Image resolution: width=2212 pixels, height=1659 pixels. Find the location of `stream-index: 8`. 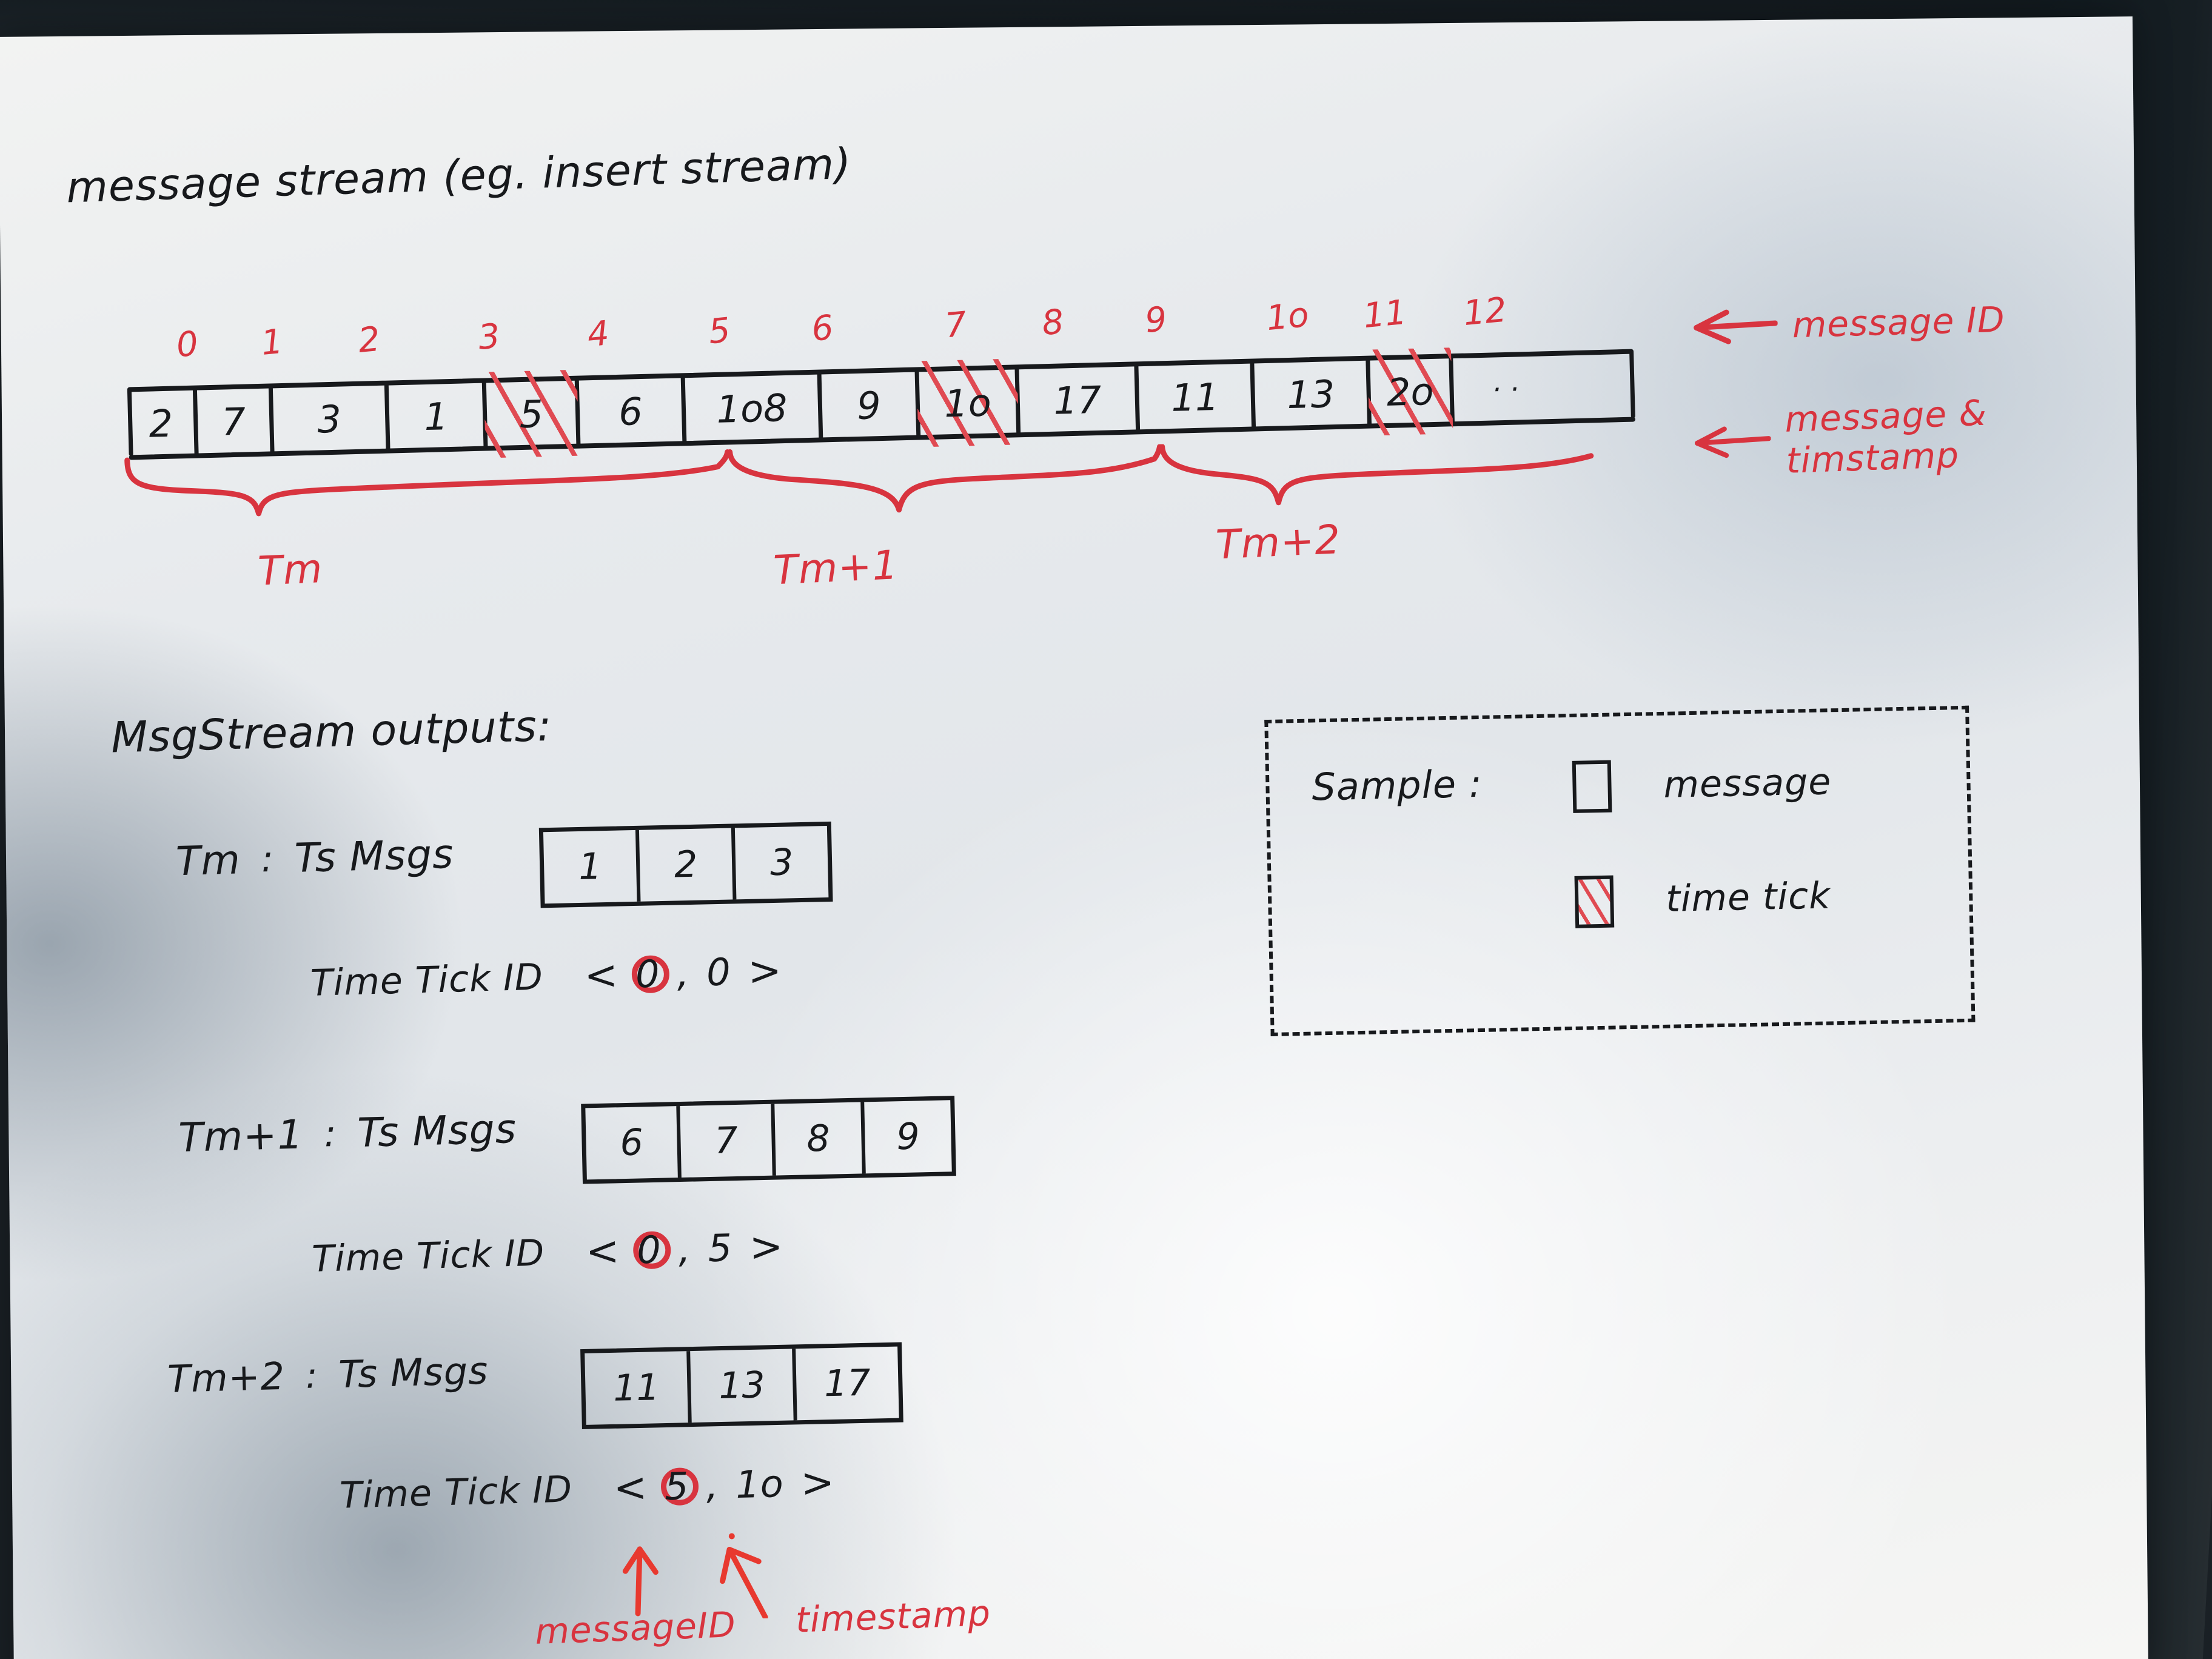

stream-index: 8 is located at coordinates (1053, 323).